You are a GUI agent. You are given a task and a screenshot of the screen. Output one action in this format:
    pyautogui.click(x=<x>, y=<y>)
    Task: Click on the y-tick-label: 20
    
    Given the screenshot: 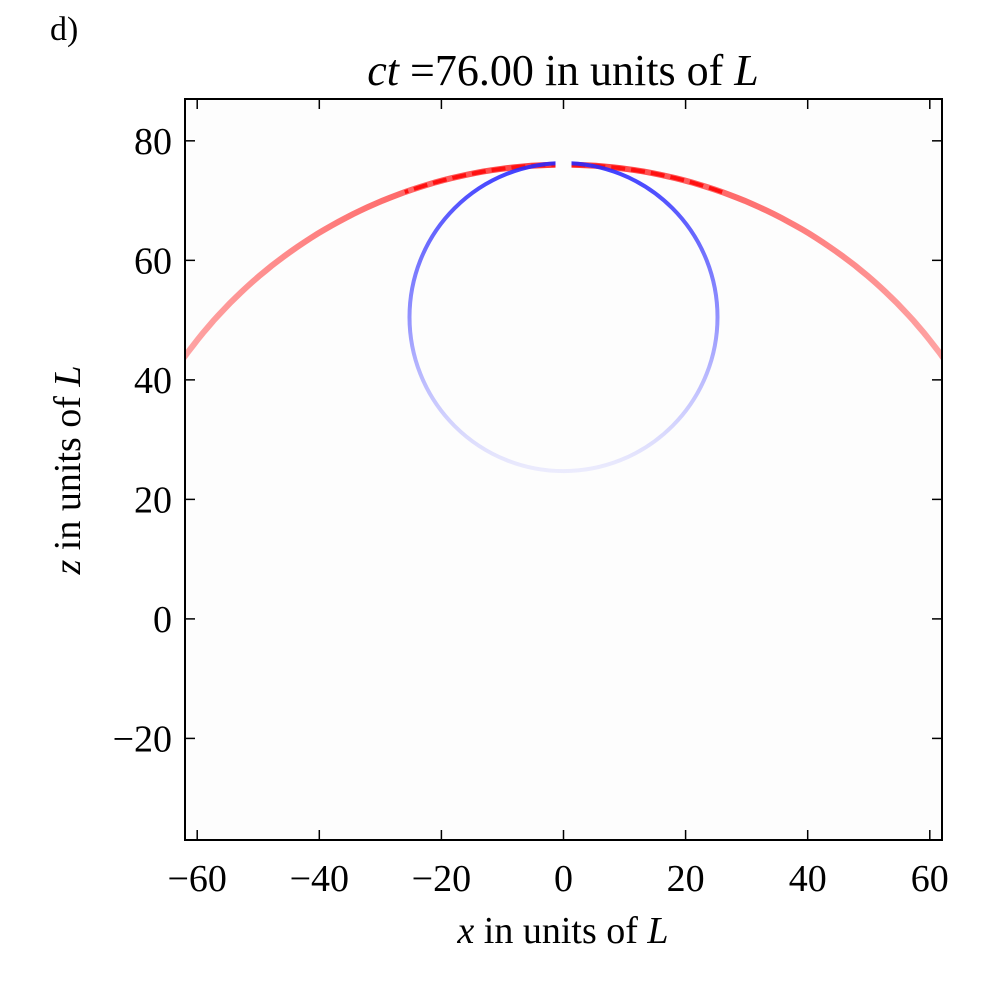 What is the action you would take?
    pyautogui.click(x=153, y=500)
    